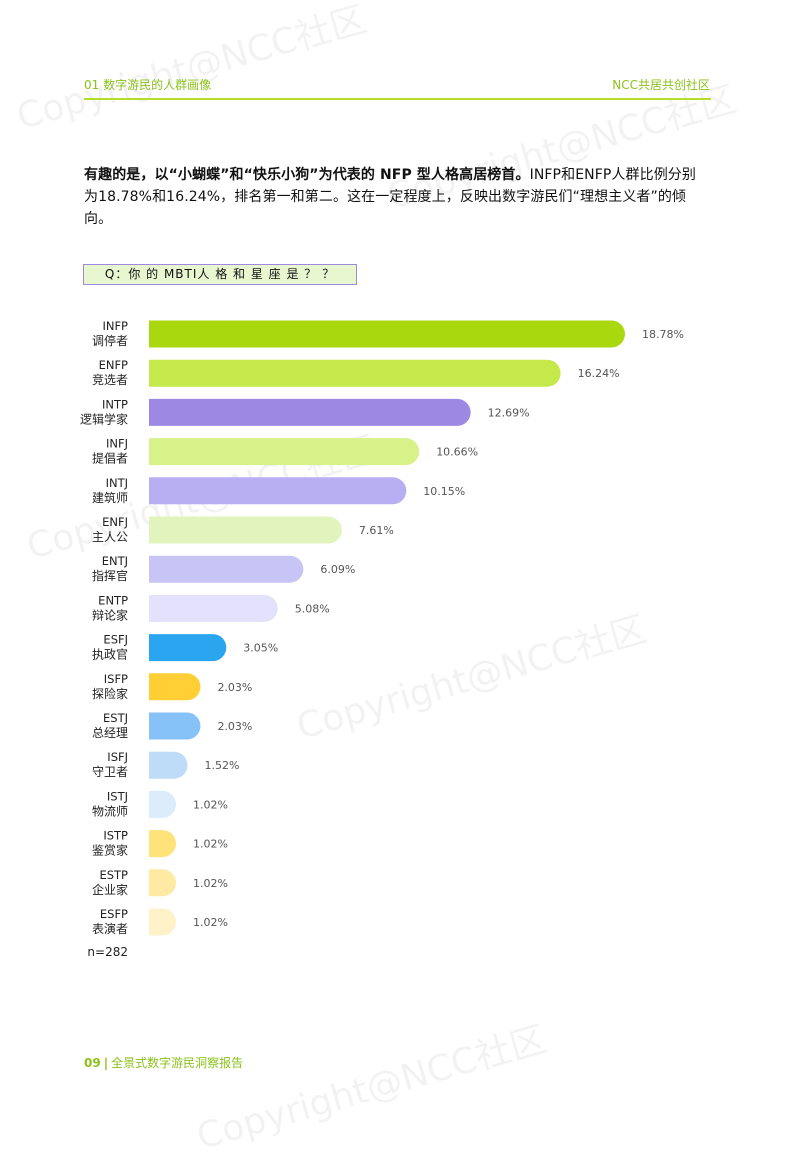 This screenshot has height=1160, width=793. What do you see at coordinates (162, 804) in the screenshot?
I see `bar-istj` at bounding box center [162, 804].